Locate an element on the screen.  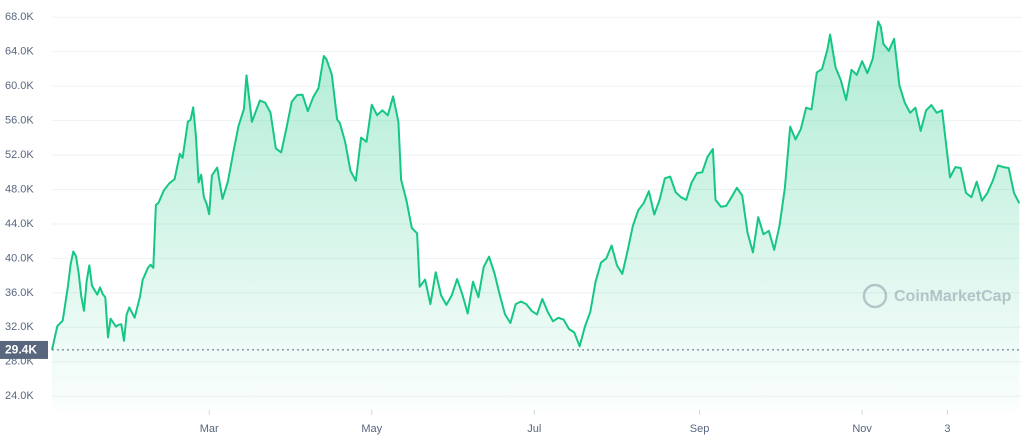
y-tick-label: 32.0K is located at coordinates (19, 327).